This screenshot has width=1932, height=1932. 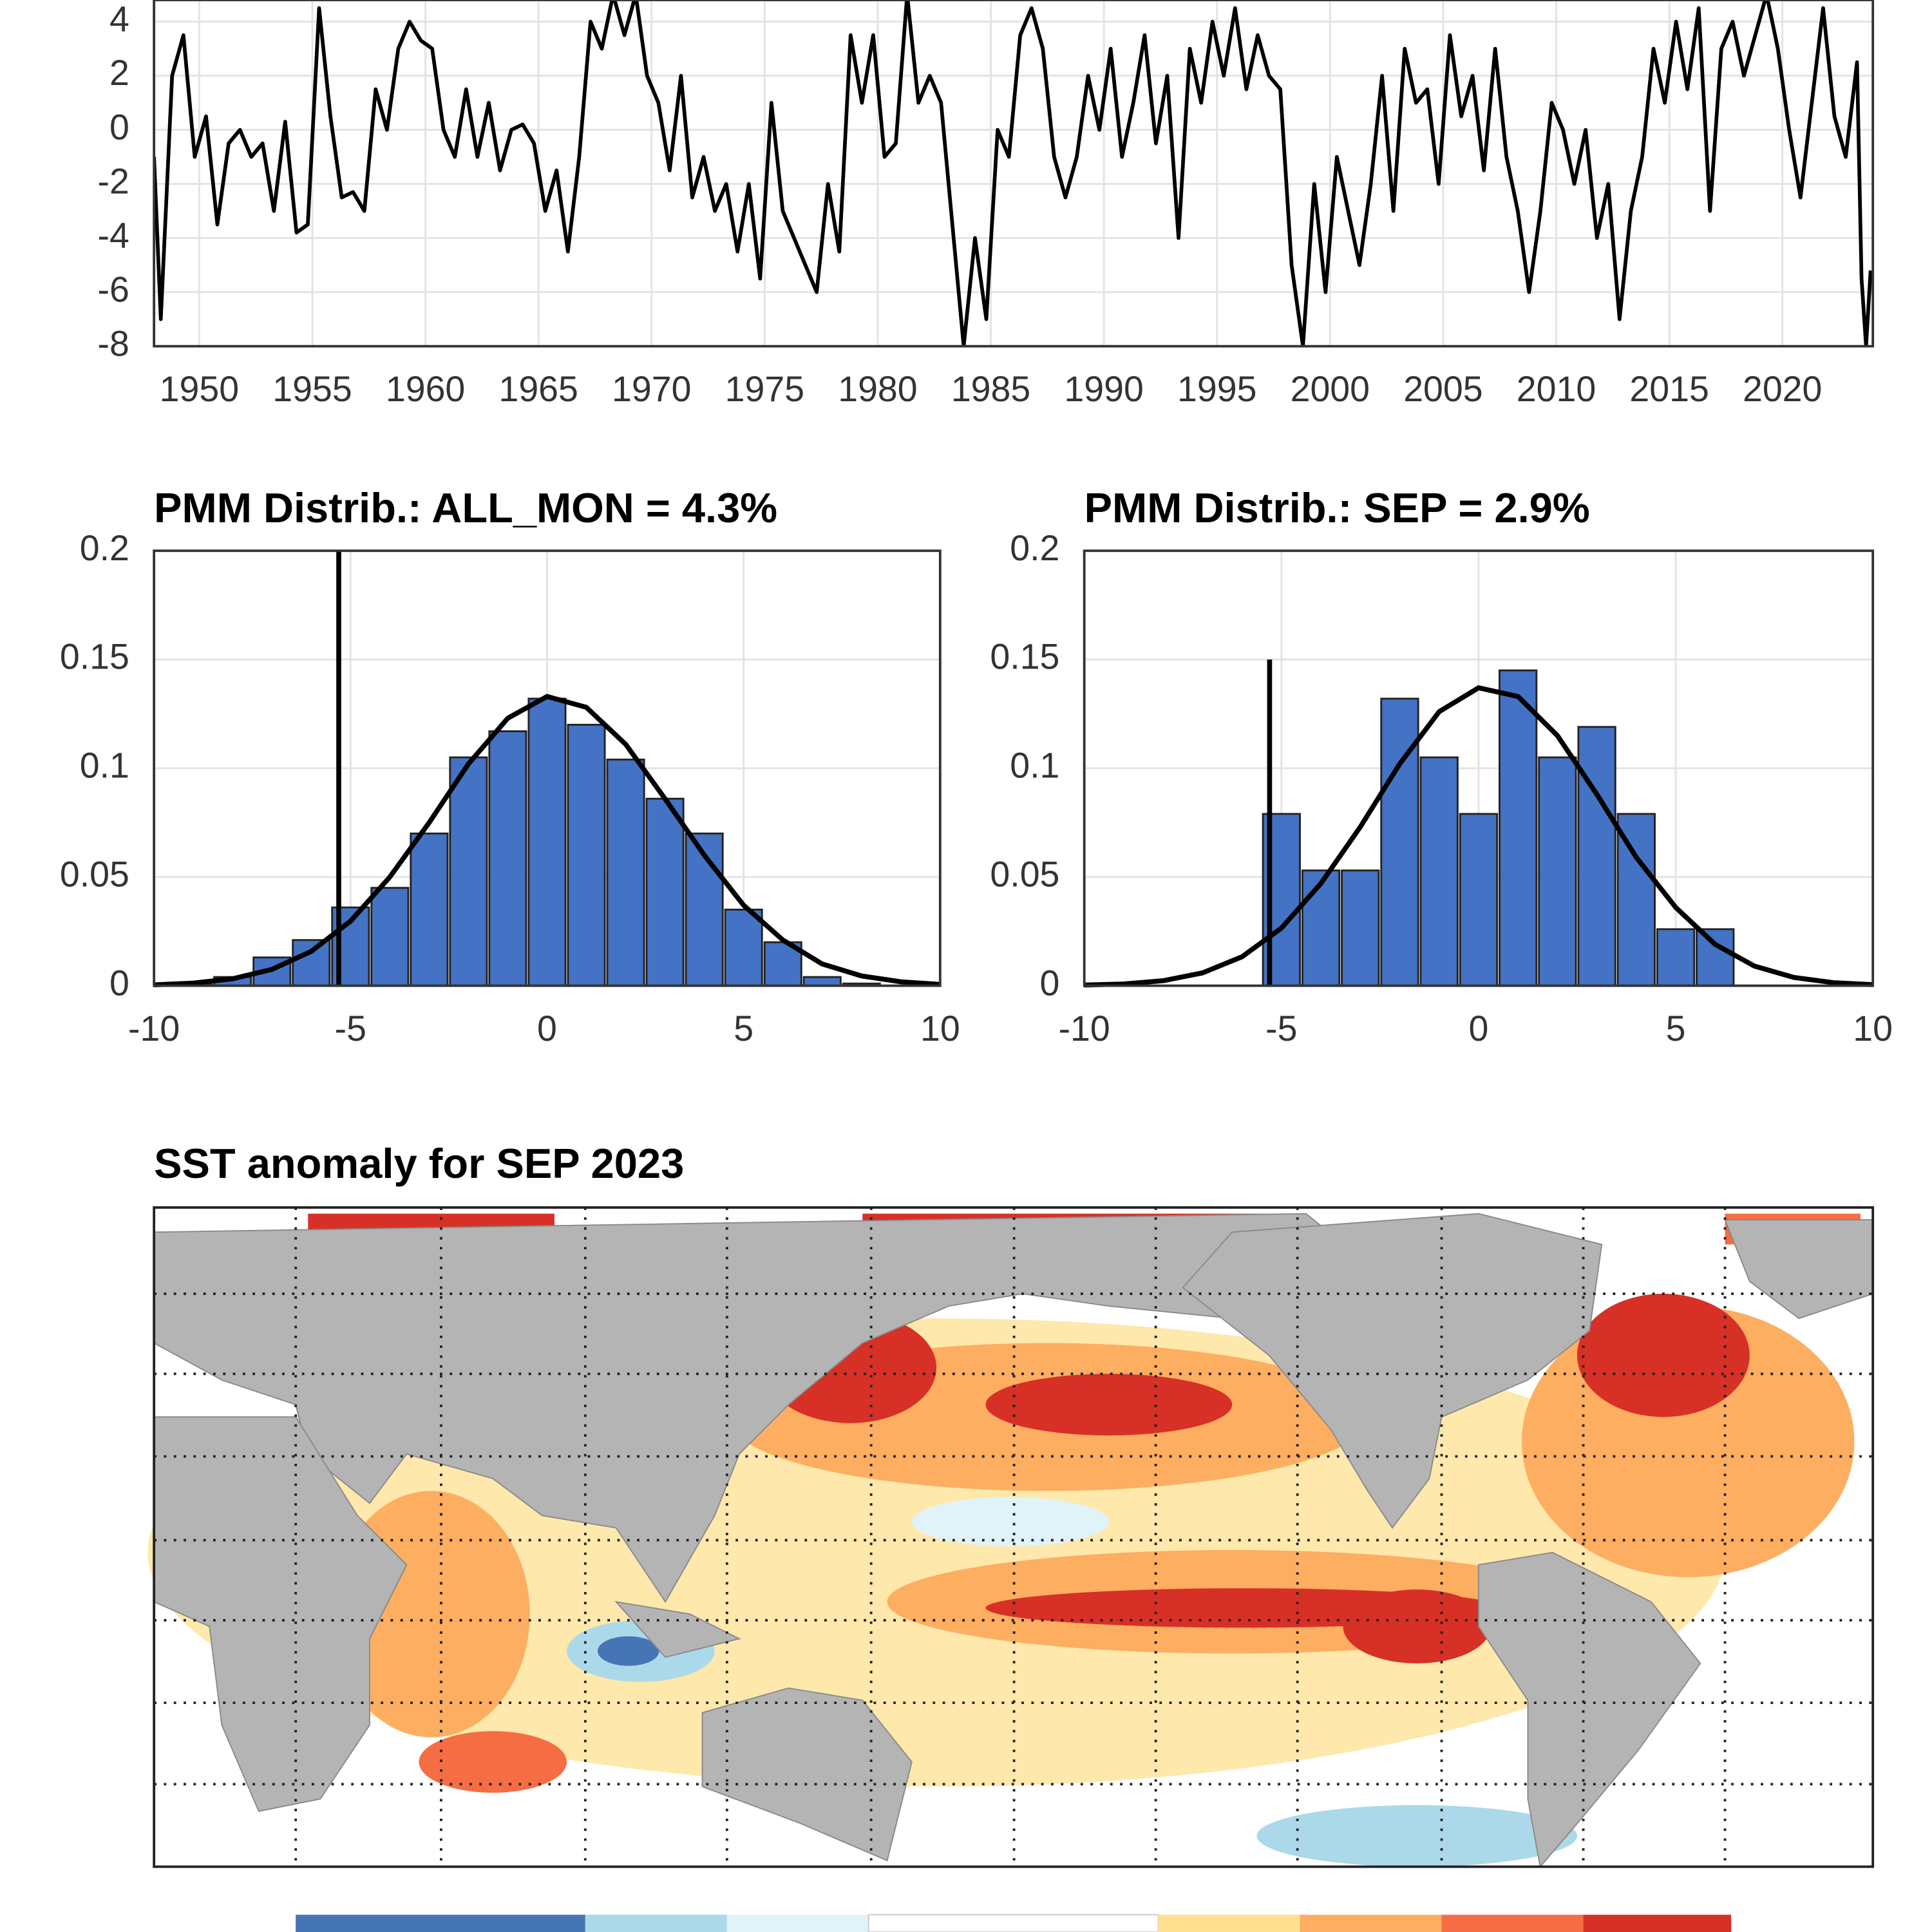 I want to click on x-tick-label: 1955, so click(x=312, y=389).